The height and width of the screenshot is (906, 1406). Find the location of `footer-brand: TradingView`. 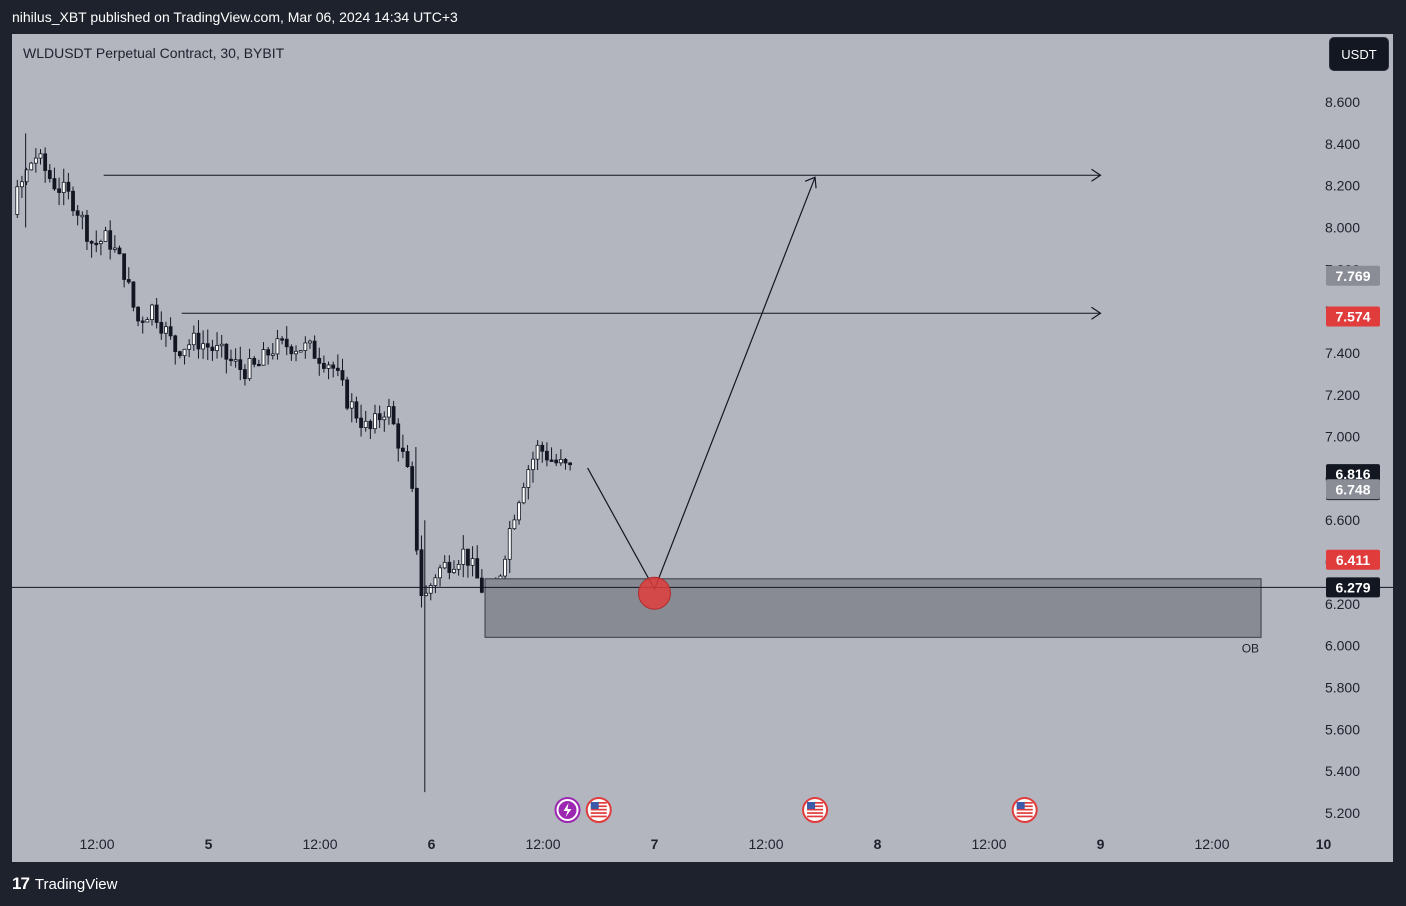

footer-brand: TradingView is located at coordinates (76, 884).